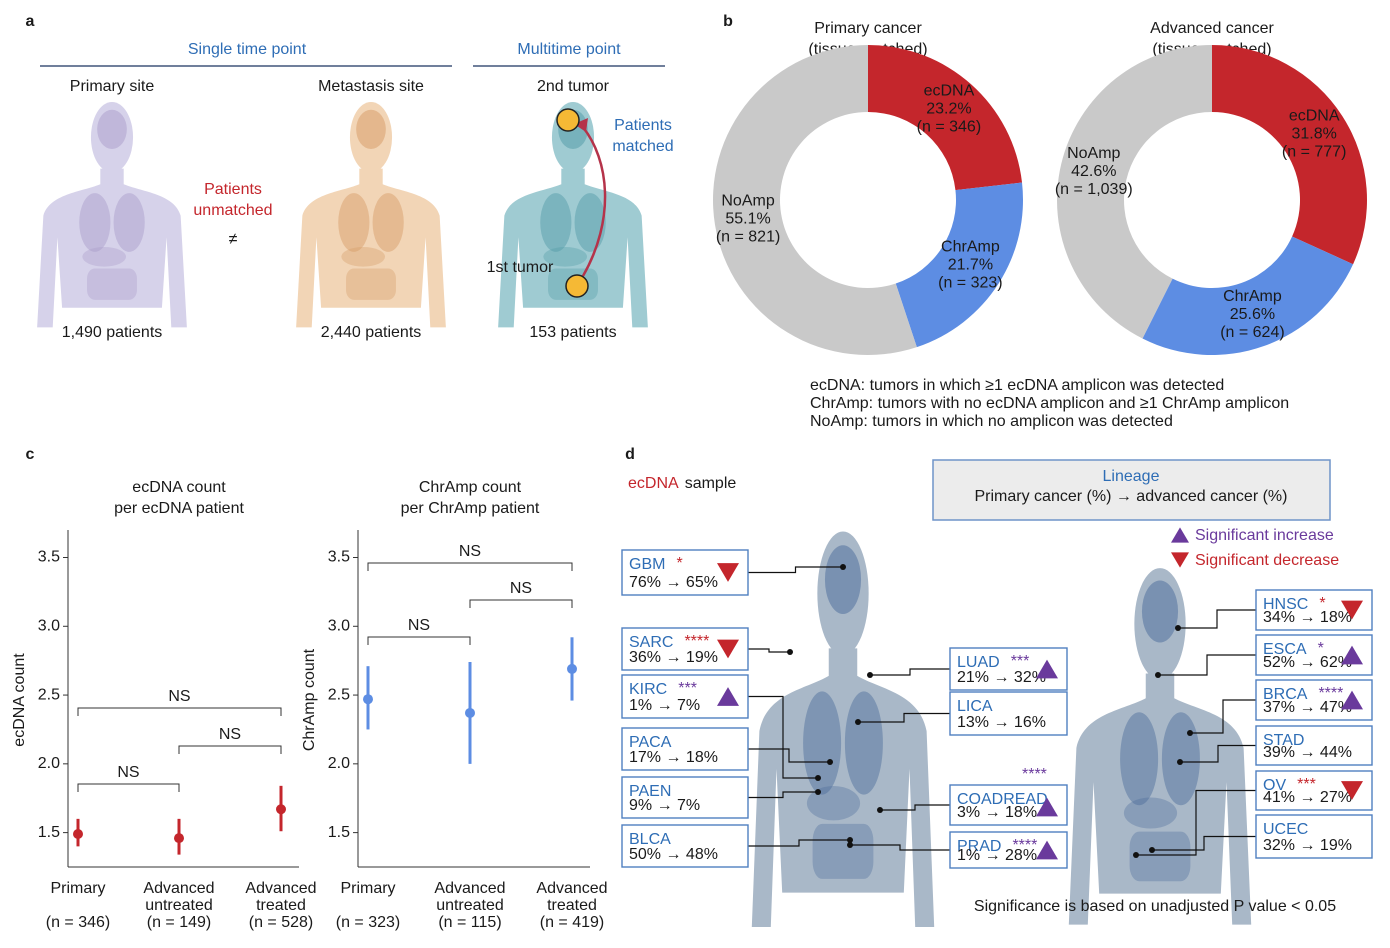  What do you see at coordinates (339, 626) in the screenshot?
I see `y-tick-label: 3.0` at bounding box center [339, 626].